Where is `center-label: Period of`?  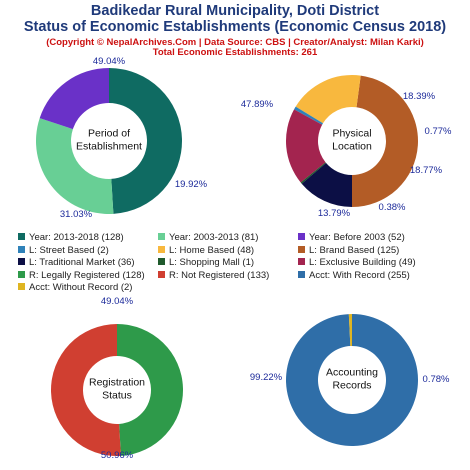
center-label: Period of is located at coordinates (109, 134).